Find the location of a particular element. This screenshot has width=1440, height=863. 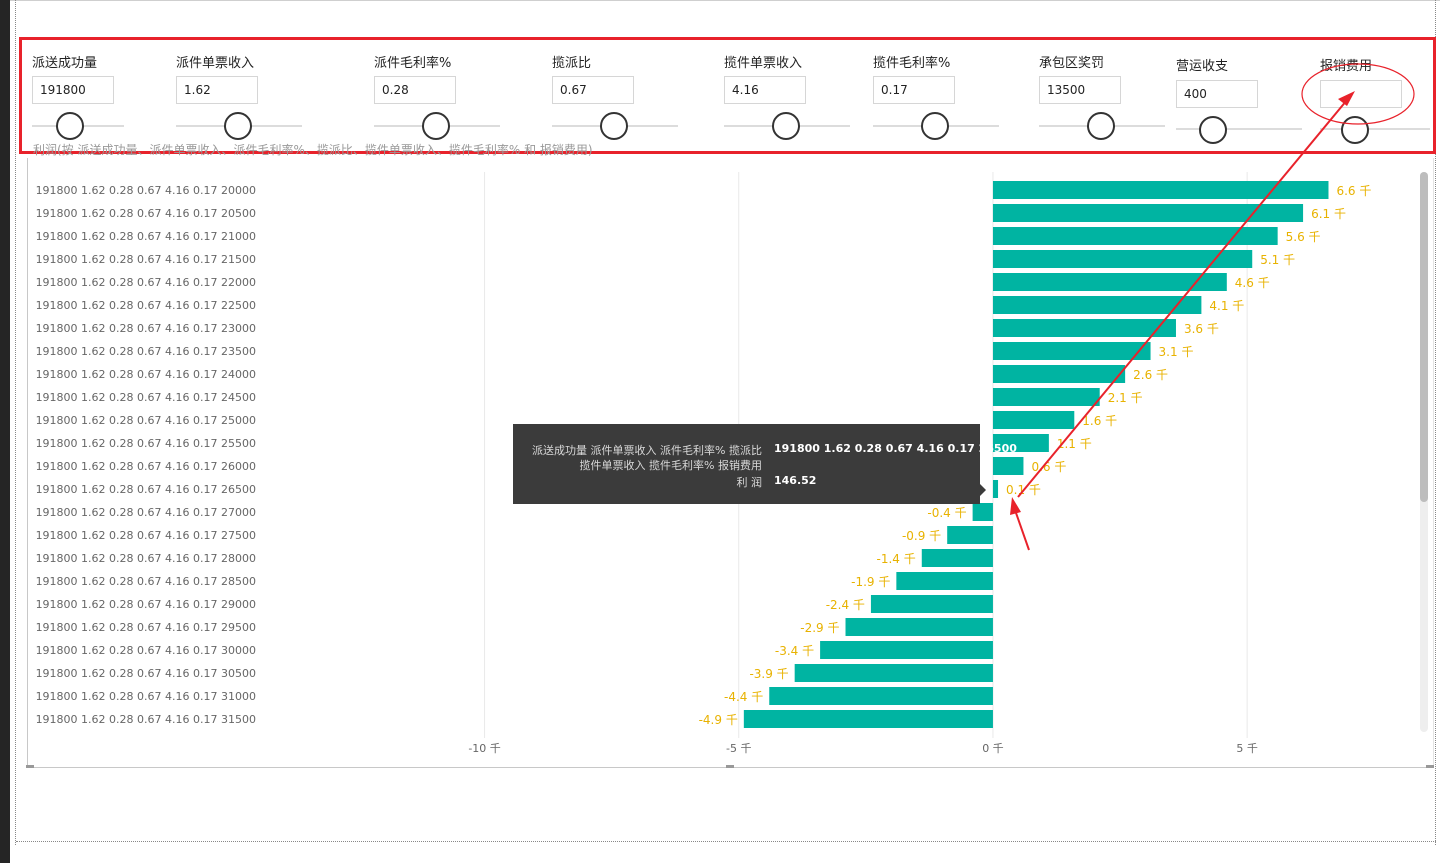

slicer-label: 营运收支 is located at coordinates (1202, 66).